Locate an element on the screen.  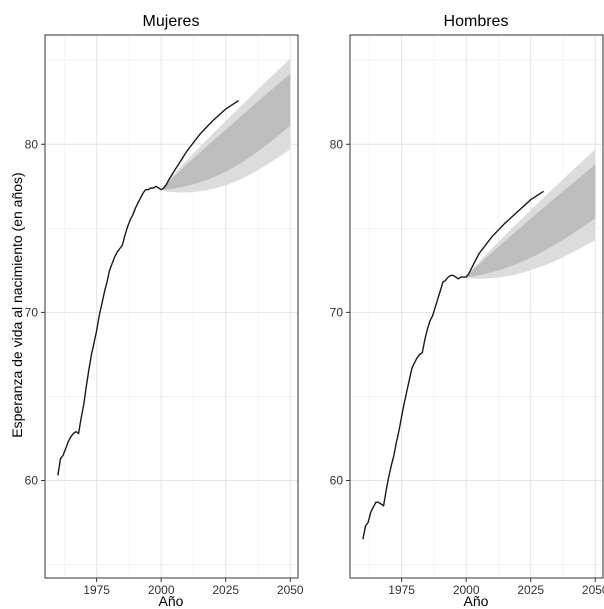
x-axis-title-mujeres: Año is located at coordinates (171, 601).